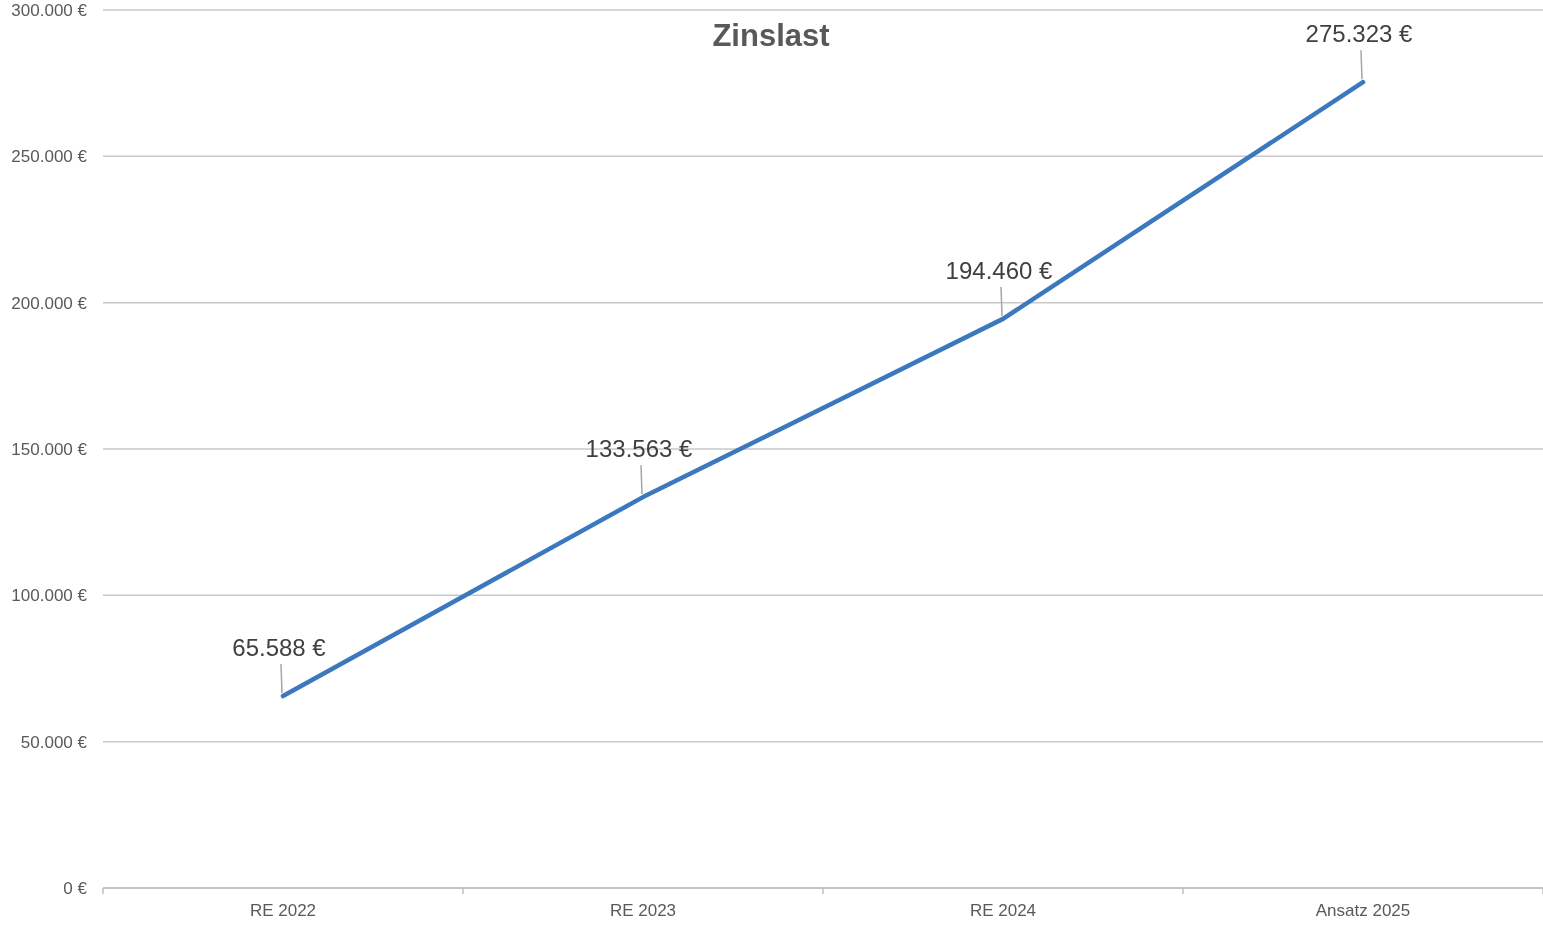  What do you see at coordinates (54, 742) in the screenshot?
I see `y-tick-label: 50.000 €` at bounding box center [54, 742].